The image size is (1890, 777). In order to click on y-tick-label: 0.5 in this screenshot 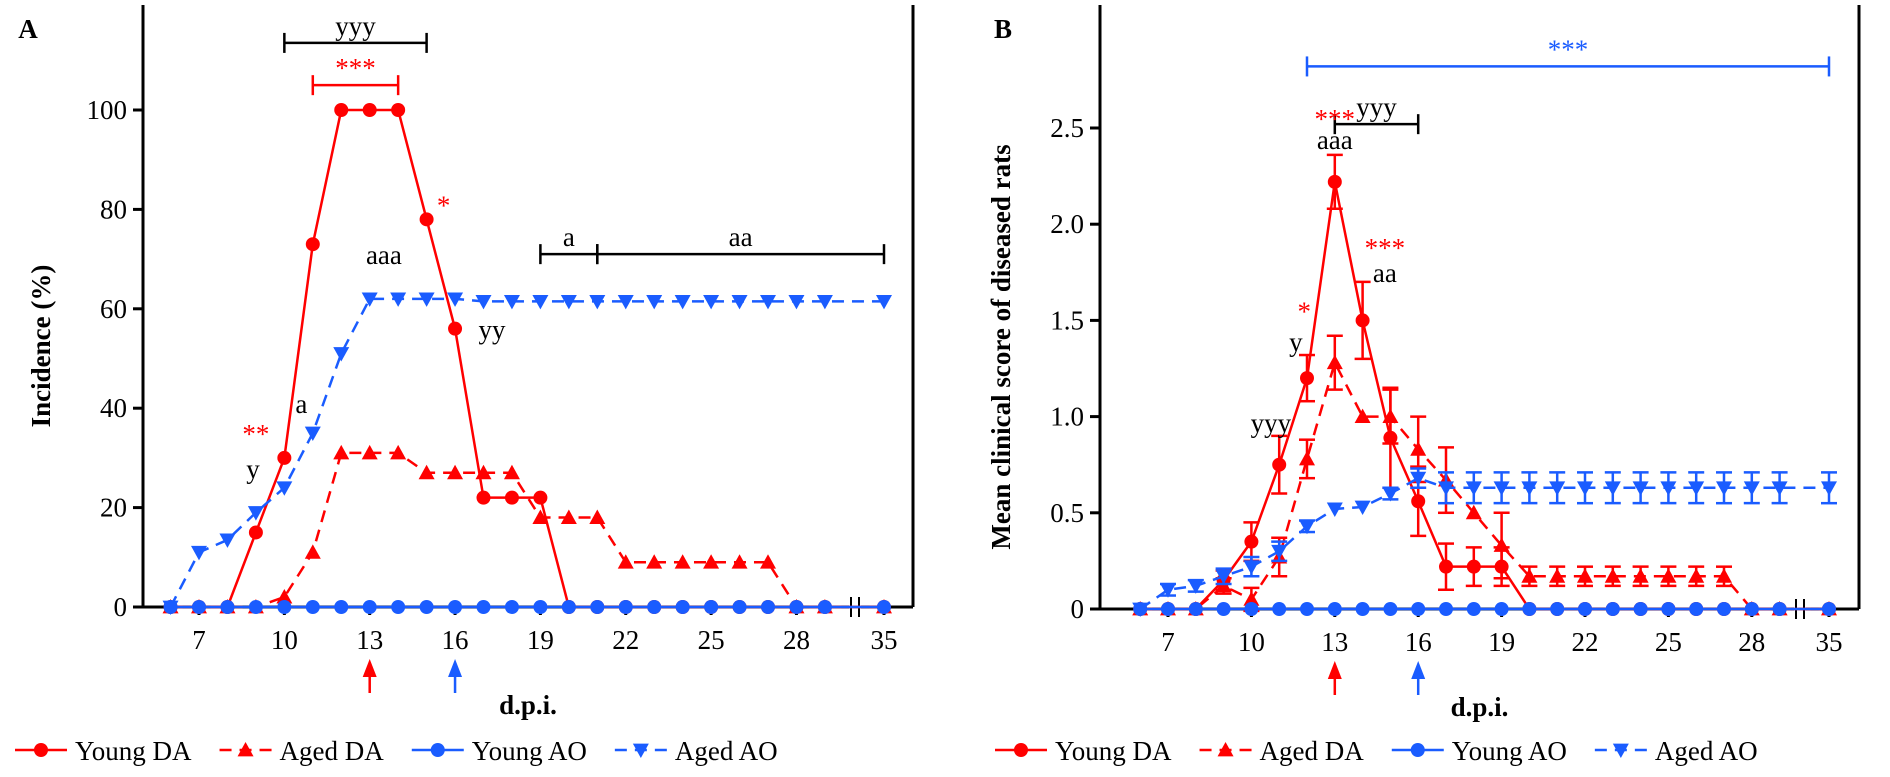, I will do `click(1067, 513)`.